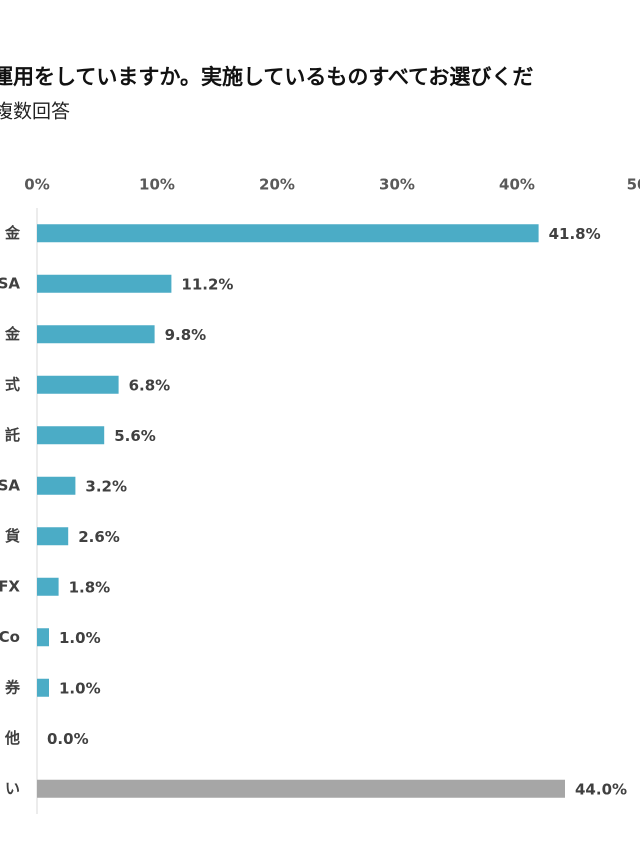  Describe the element at coordinates (68, 739) in the screenshot. I see `value-label: 0.0%` at that location.